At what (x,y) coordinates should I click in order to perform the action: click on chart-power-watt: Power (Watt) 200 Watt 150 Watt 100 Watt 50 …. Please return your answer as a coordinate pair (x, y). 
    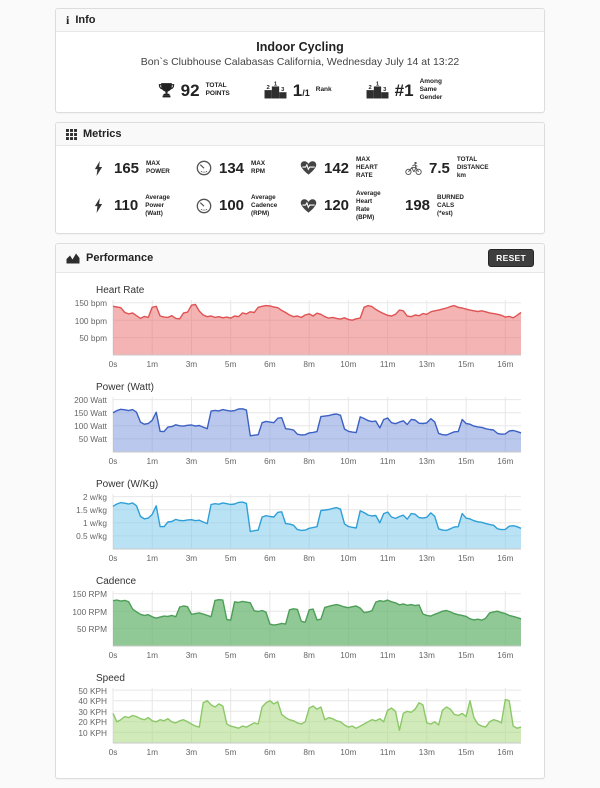
    Looking at the image, I should click on (300, 424).